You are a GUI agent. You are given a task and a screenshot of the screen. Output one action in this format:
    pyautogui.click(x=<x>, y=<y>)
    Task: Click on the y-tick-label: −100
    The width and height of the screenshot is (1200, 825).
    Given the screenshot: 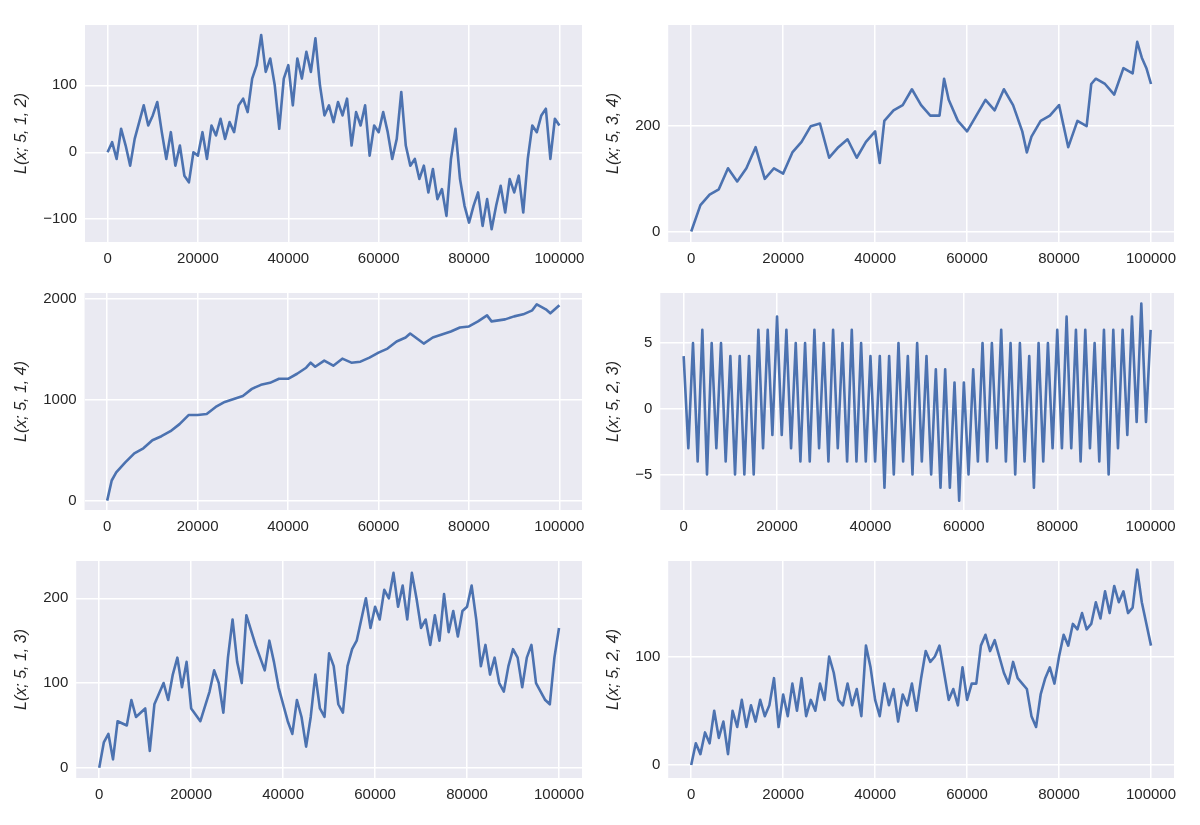 What is the action you would take?
    pyautogui.click(x=60, y=218)
    